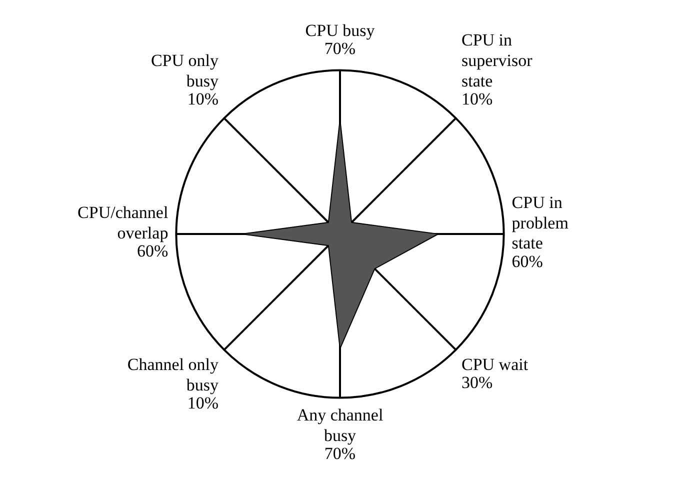  What do you see at coordinates (185, 70) in the screenshot?
I see `spoke-label: CPU only busy` at bounding box center [185, 70].